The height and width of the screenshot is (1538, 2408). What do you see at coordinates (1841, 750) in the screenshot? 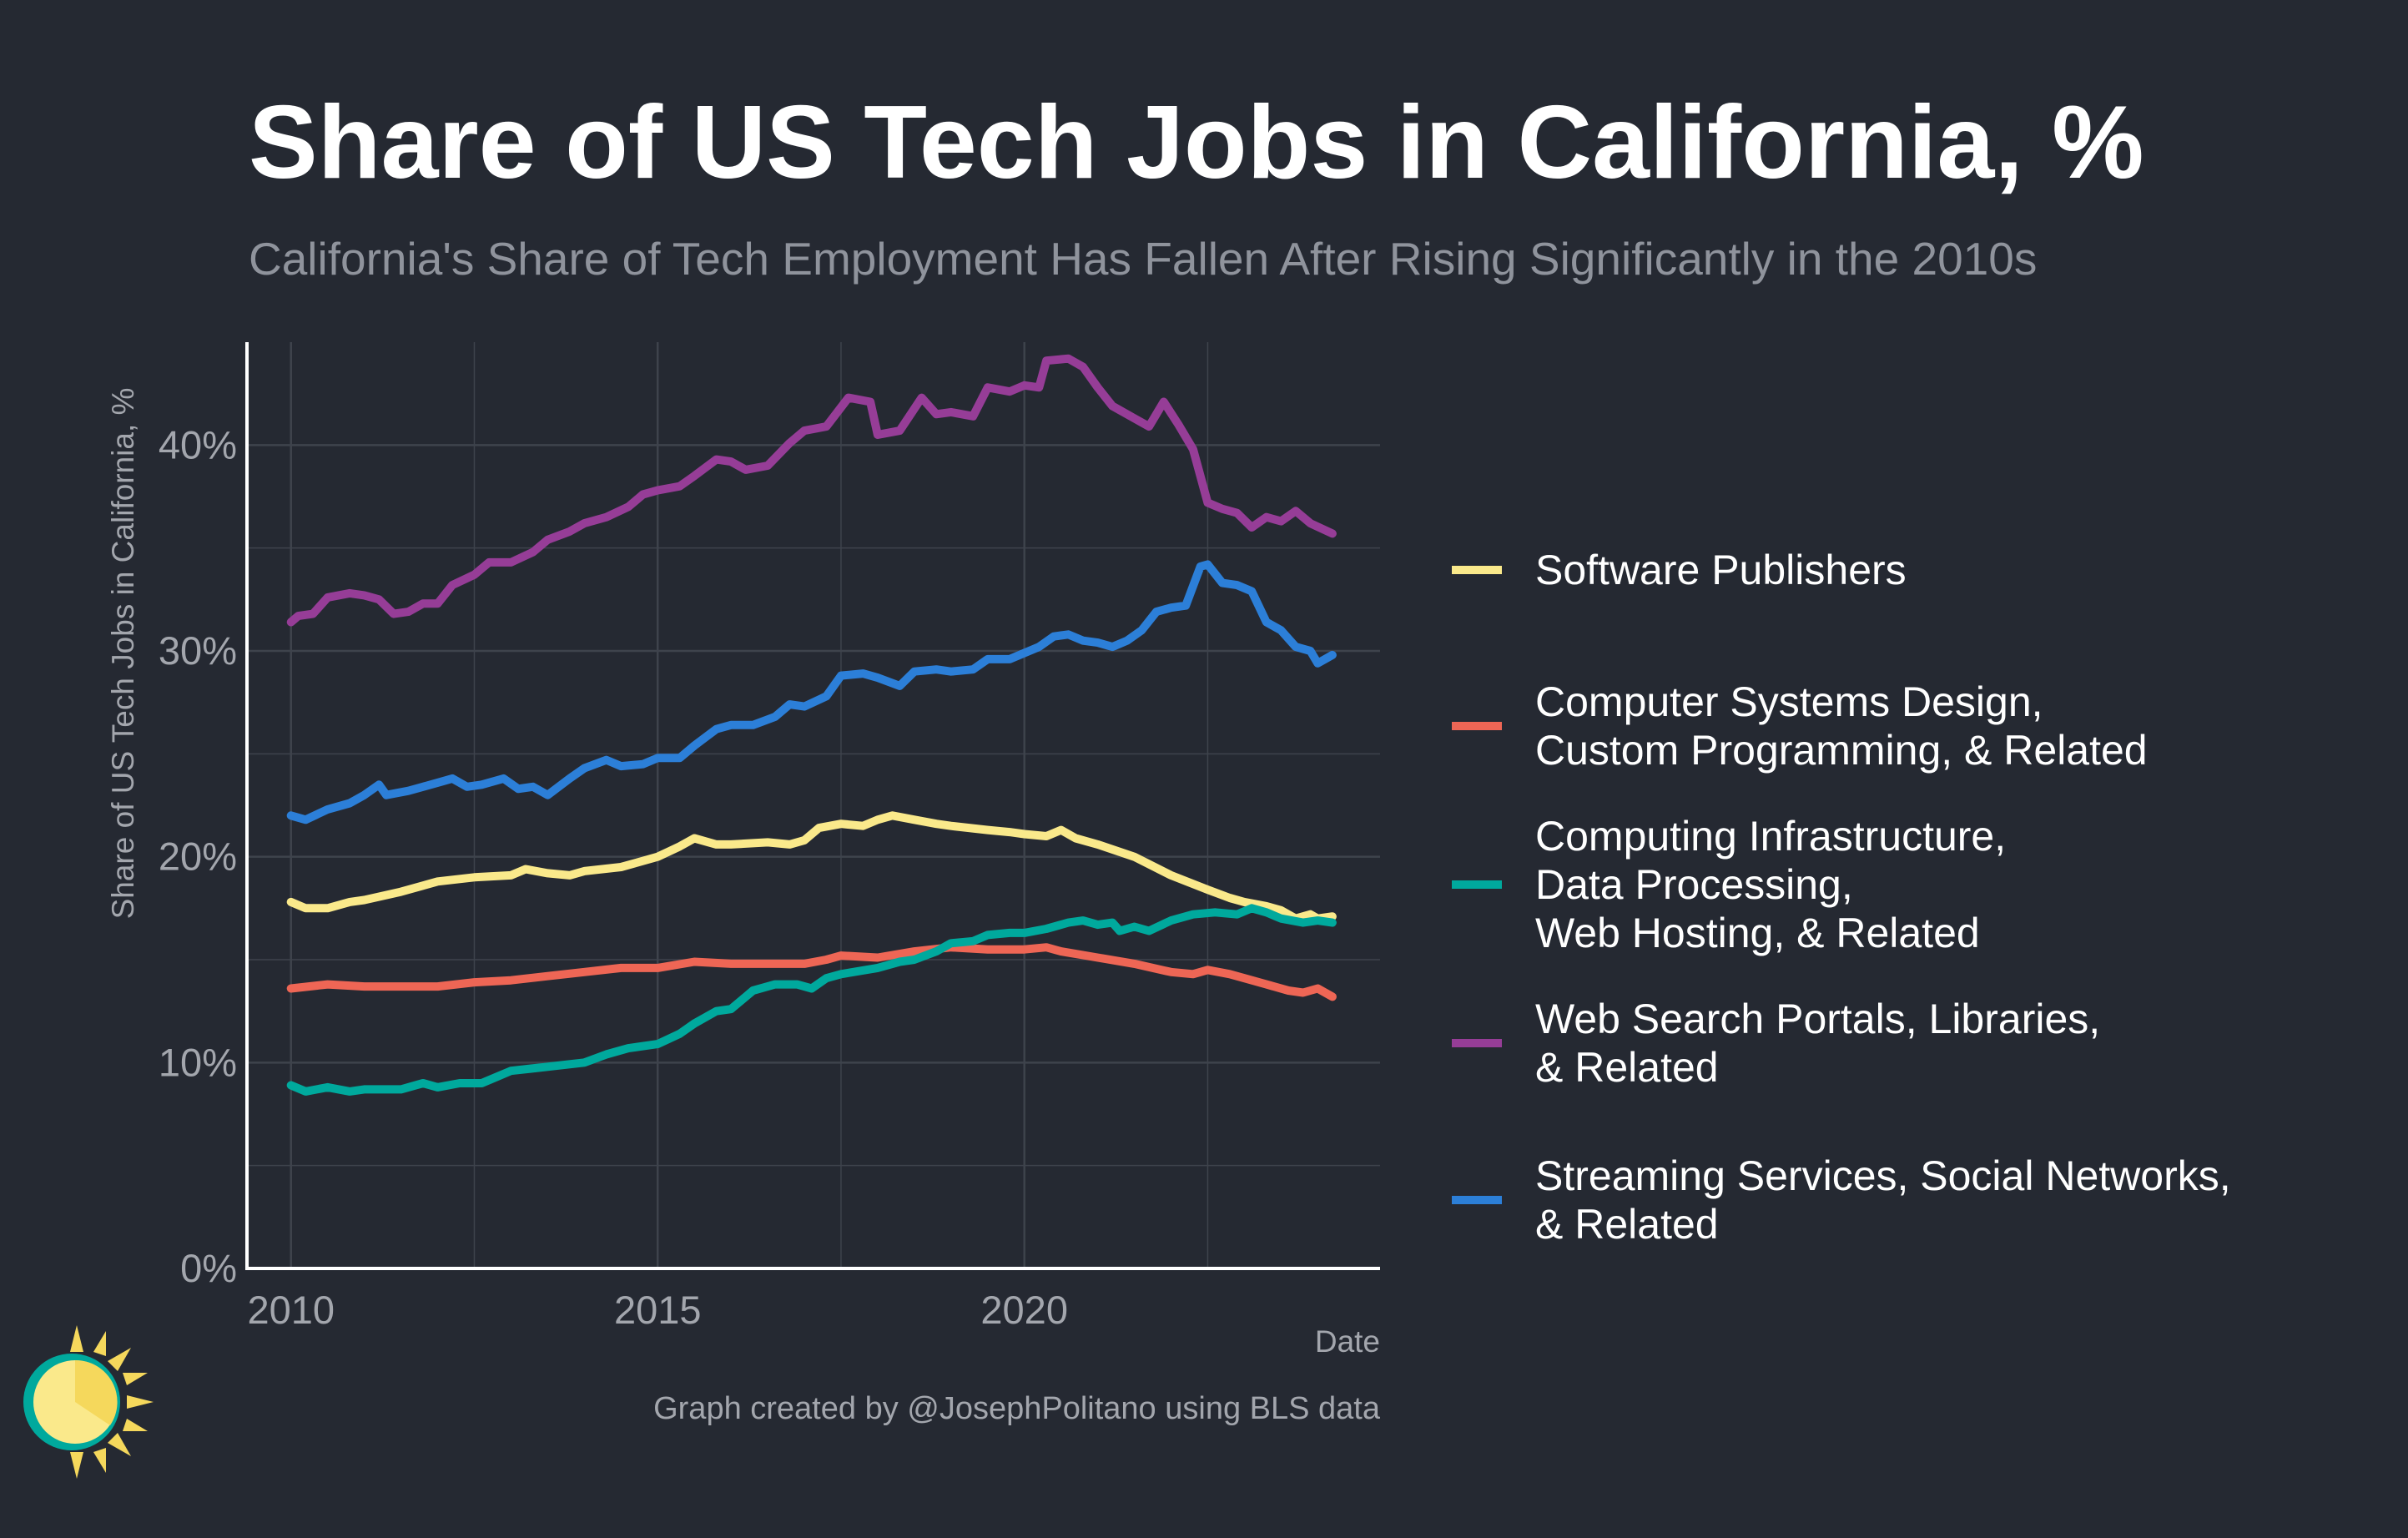
I see `legend-label: Custom Programming, & Related` at bounding box center [1841, 750].